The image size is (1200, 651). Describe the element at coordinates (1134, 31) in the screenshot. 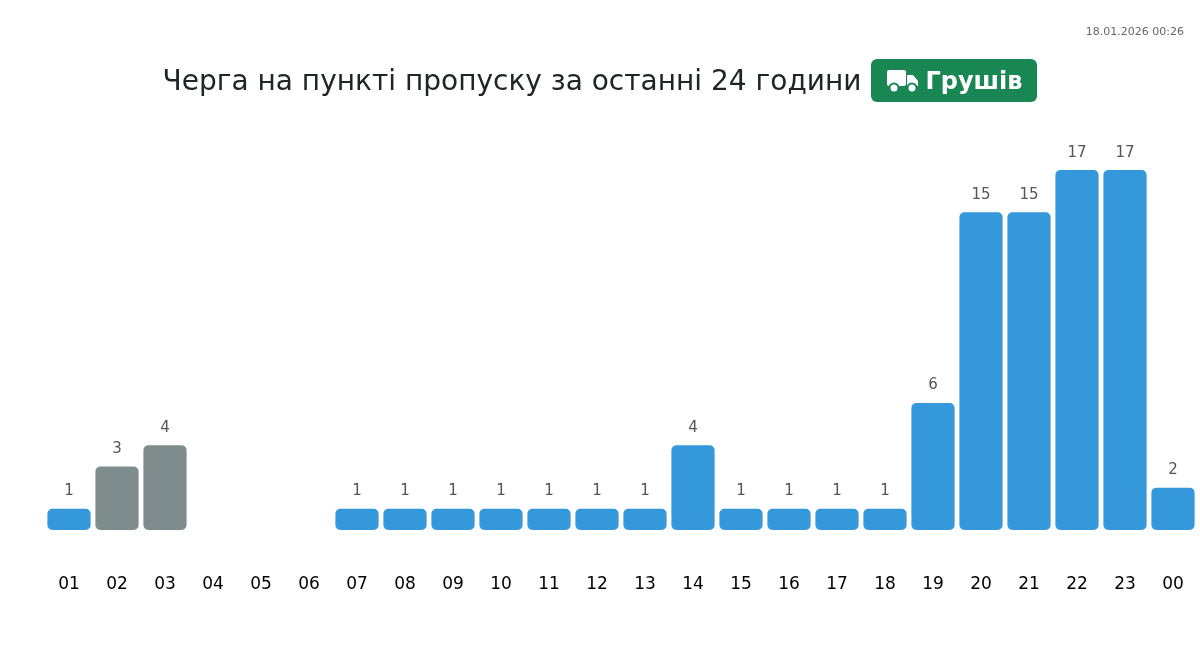

I see `text: 18.01.2026 00:26` at that location.